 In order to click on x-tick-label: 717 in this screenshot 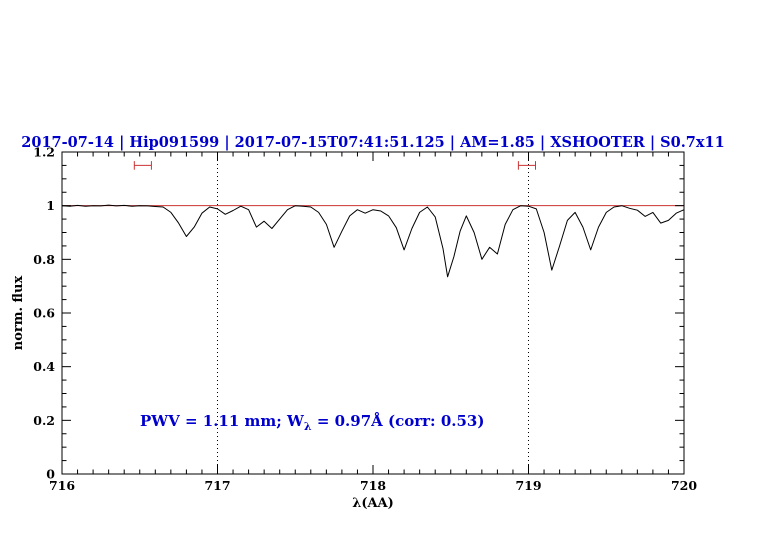, I will do `click(217, 485)`.